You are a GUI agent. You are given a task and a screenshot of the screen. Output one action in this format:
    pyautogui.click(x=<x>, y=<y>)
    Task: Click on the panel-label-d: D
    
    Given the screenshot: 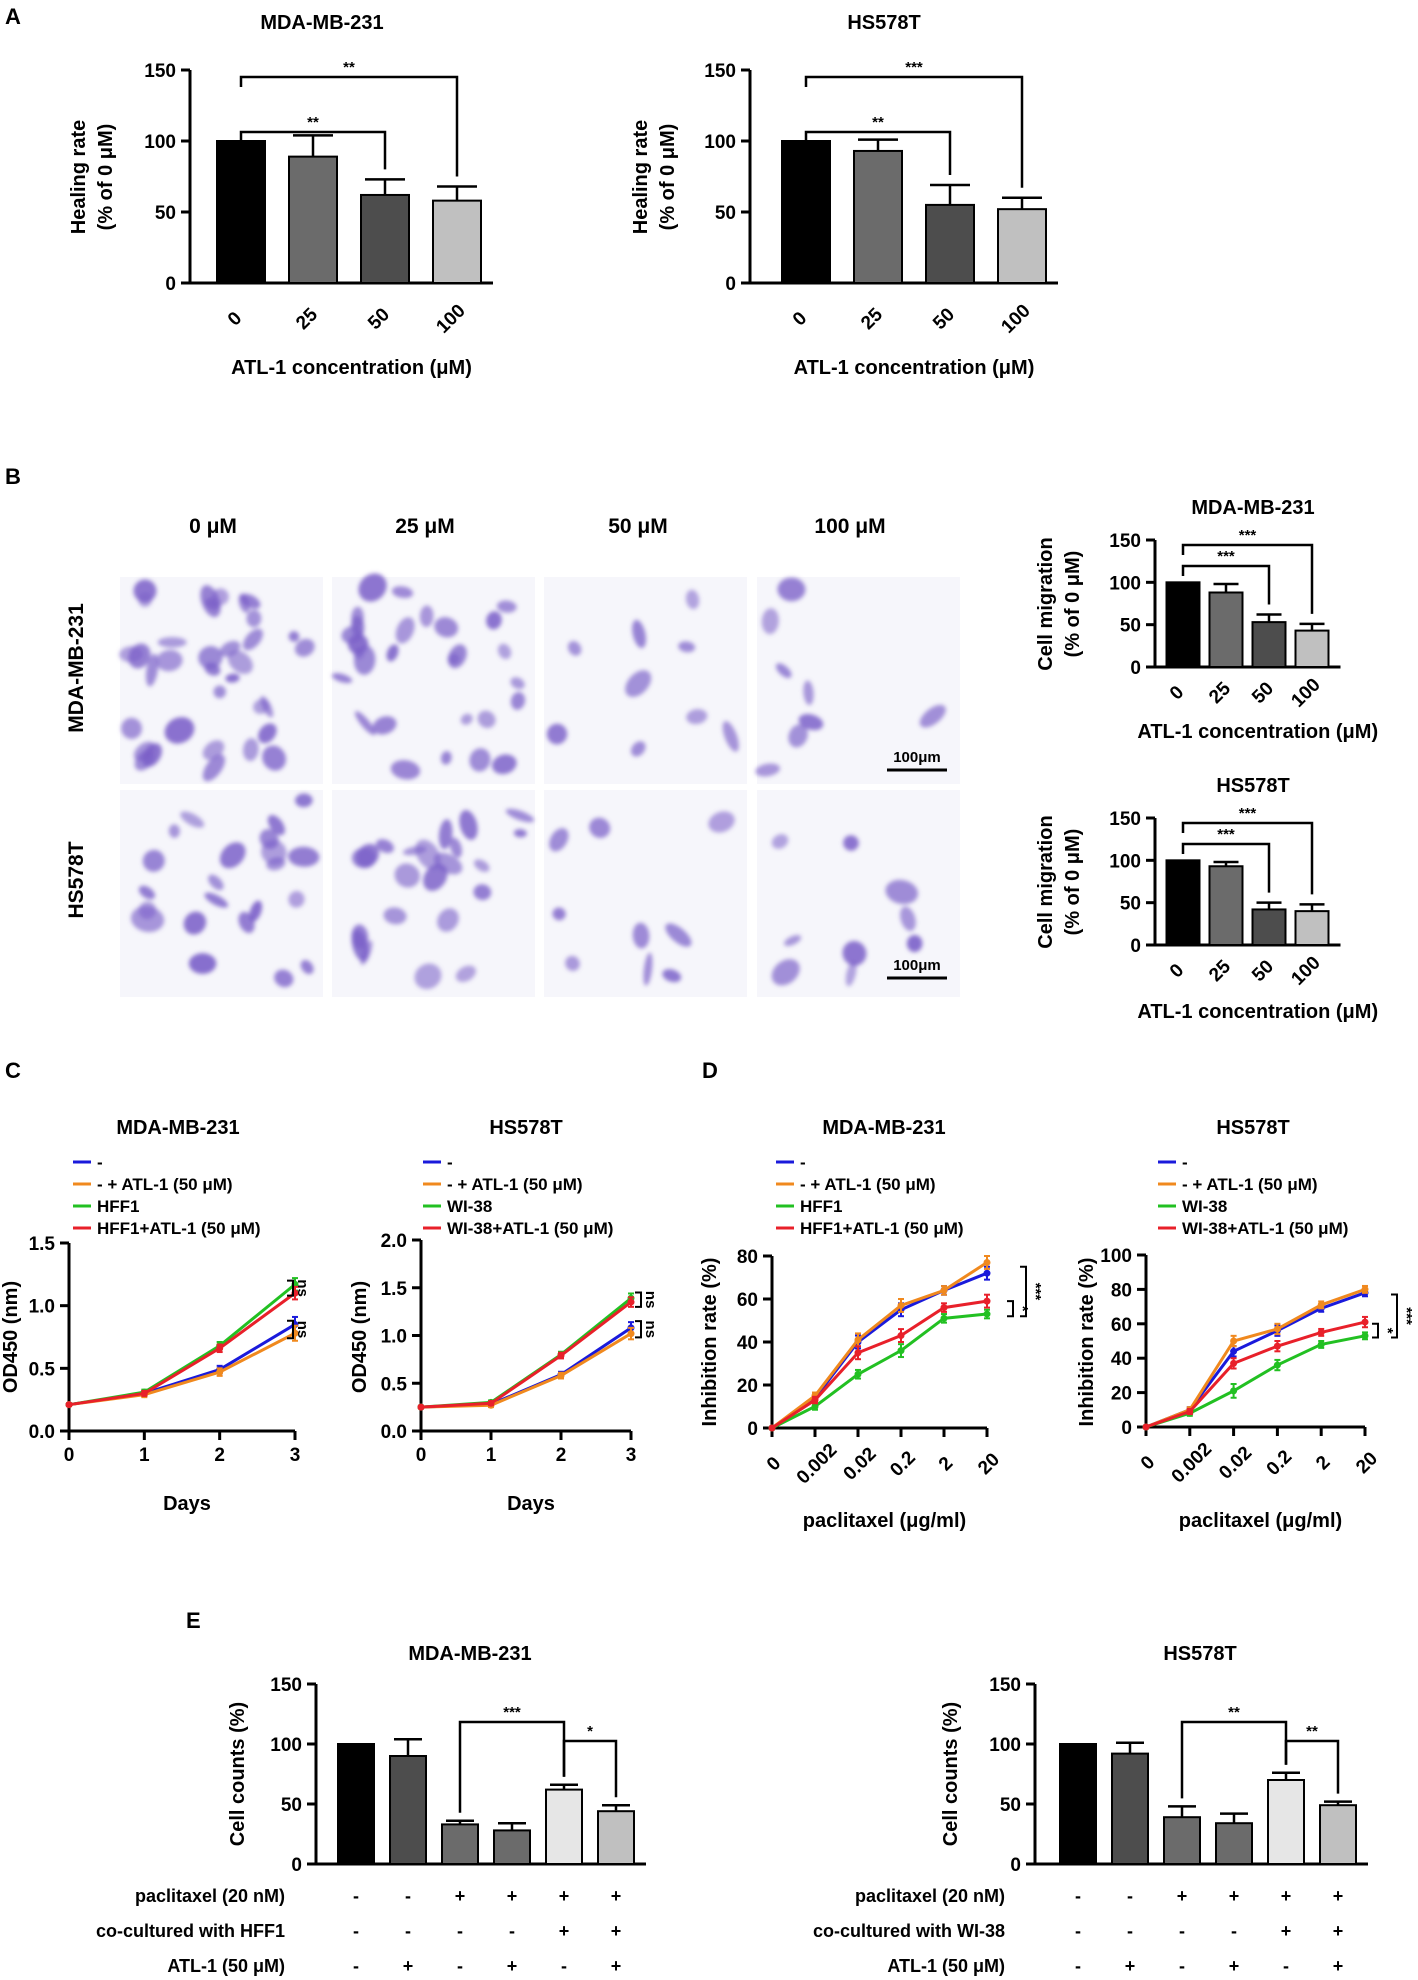 What is the action you would take?
    pyautogui.click(x=710, y=1070)
    